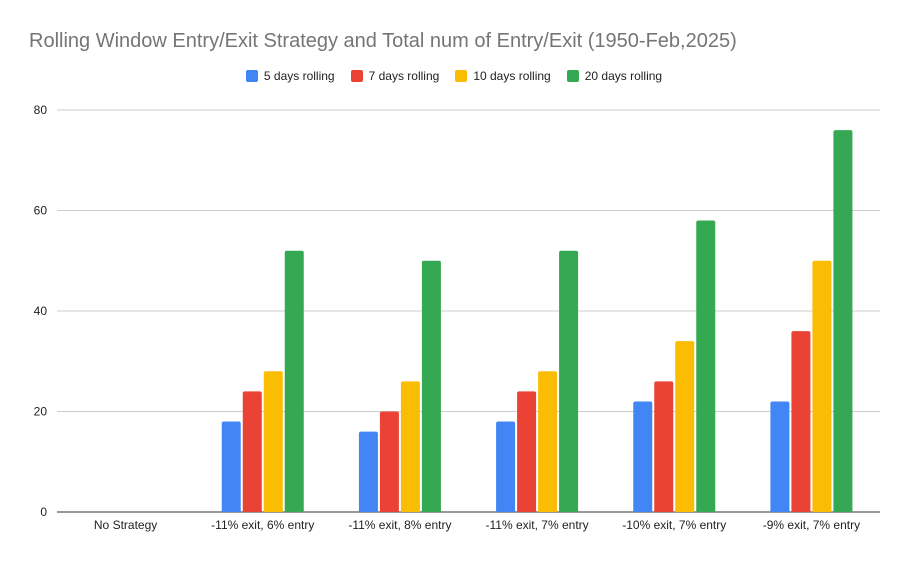  What do you see at coordinates (41, 311) in the screenshot?
I see `y-tick-label: 40` at bounding box center [41, 311].